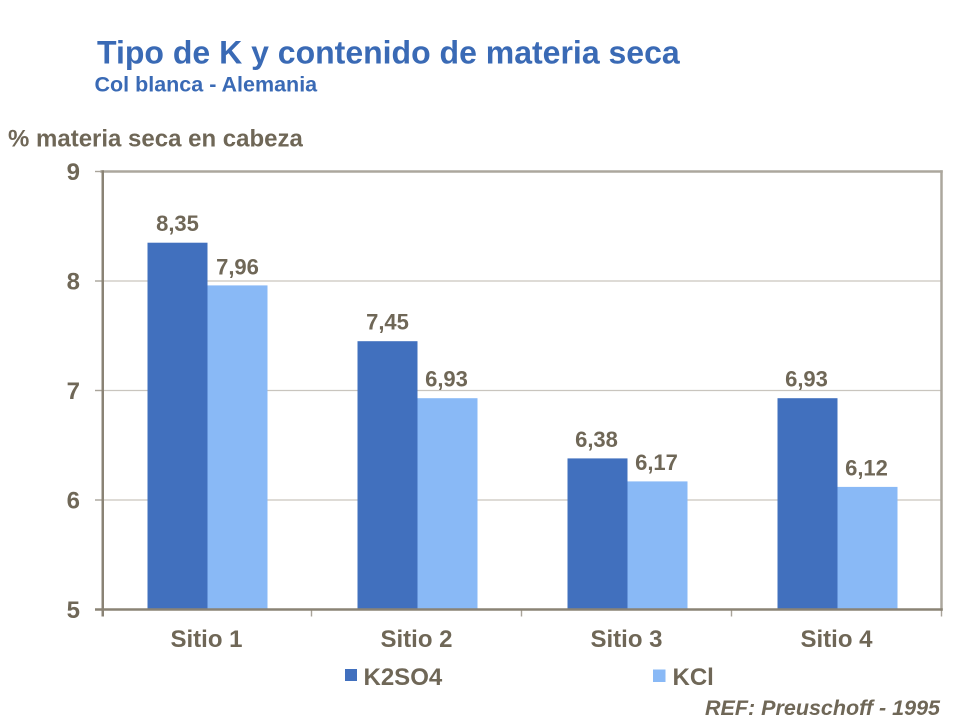 This screenshot has width=960, height=720. What do you see at coordinates (73, 610) in the screenshot?
I see `svg-text: 5` at bounding box center [73, 610].